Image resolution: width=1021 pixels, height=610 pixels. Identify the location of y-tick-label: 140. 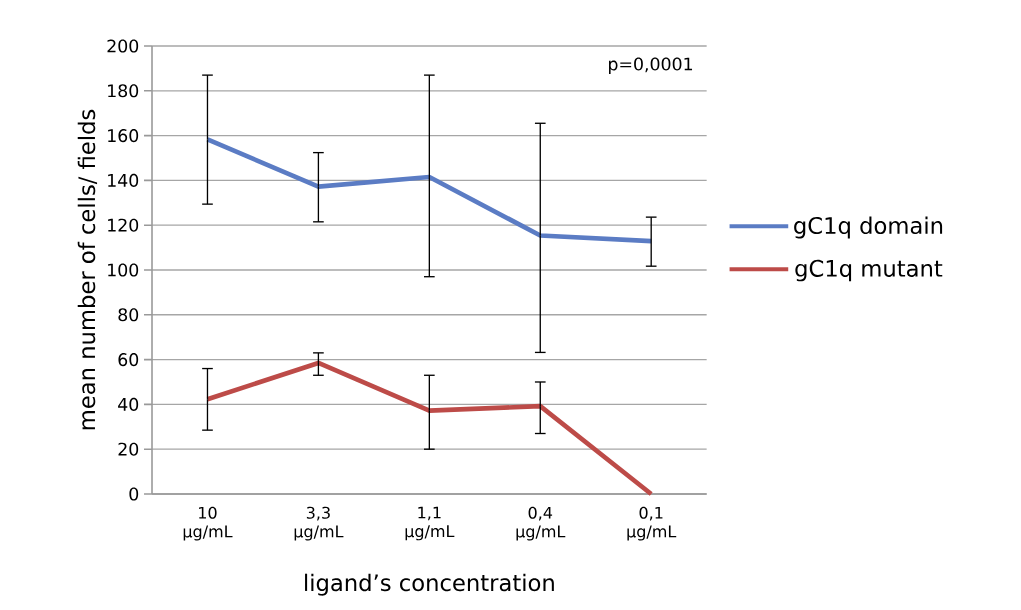
(123, 180).